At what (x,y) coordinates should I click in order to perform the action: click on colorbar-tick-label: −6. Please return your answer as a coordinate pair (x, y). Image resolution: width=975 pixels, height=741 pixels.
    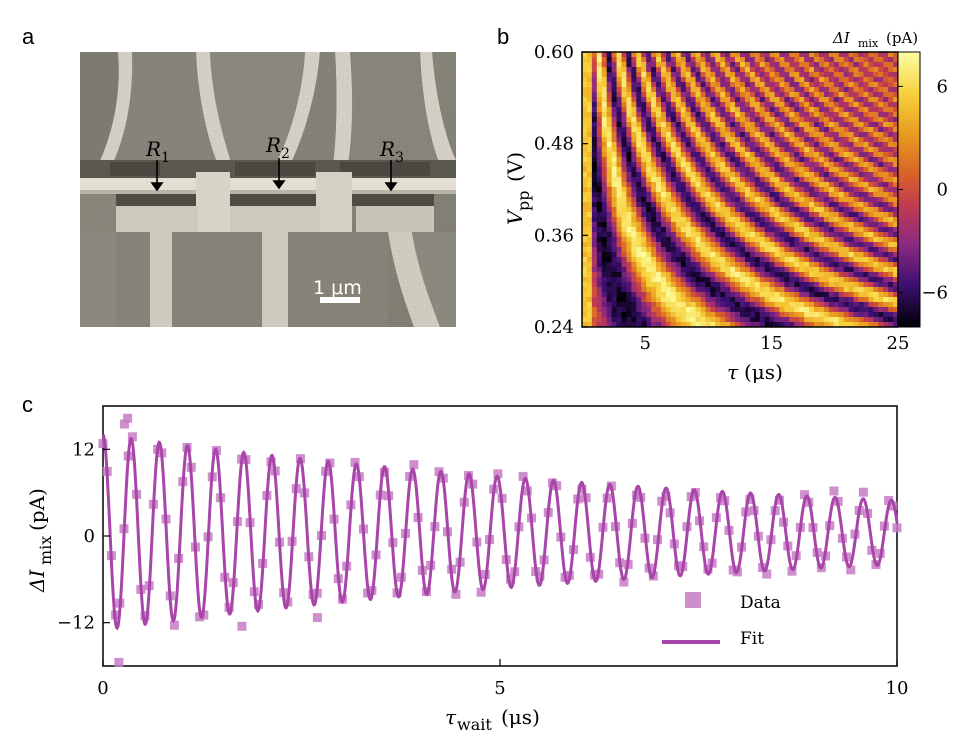
    Looking at the image, I should click on (934, 293).